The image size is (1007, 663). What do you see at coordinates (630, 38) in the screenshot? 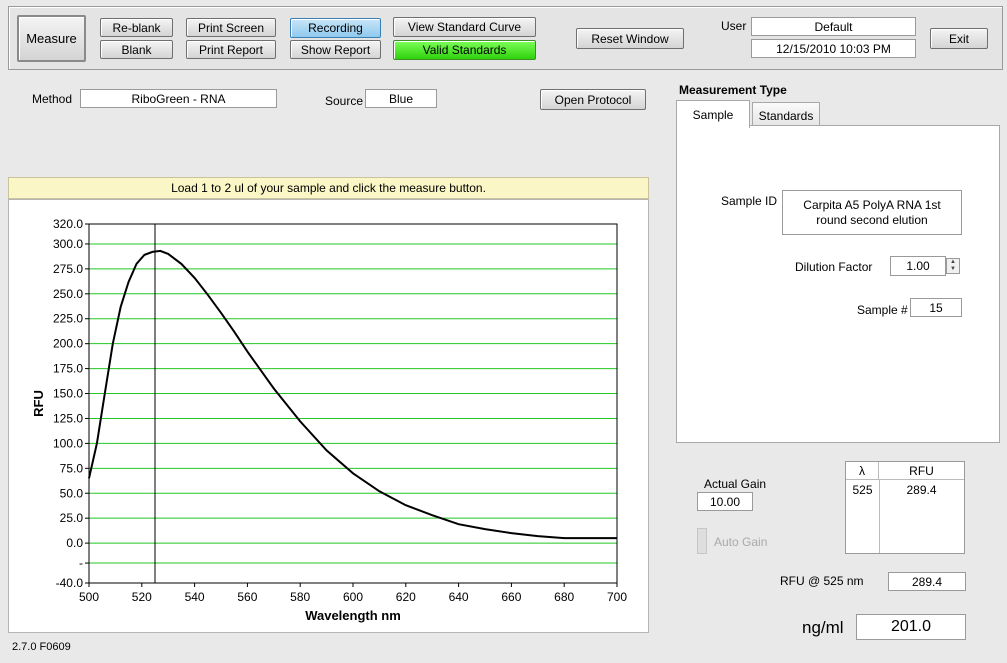
I see `reset-window-button: Reset Window` at bounding box center [630, 38].